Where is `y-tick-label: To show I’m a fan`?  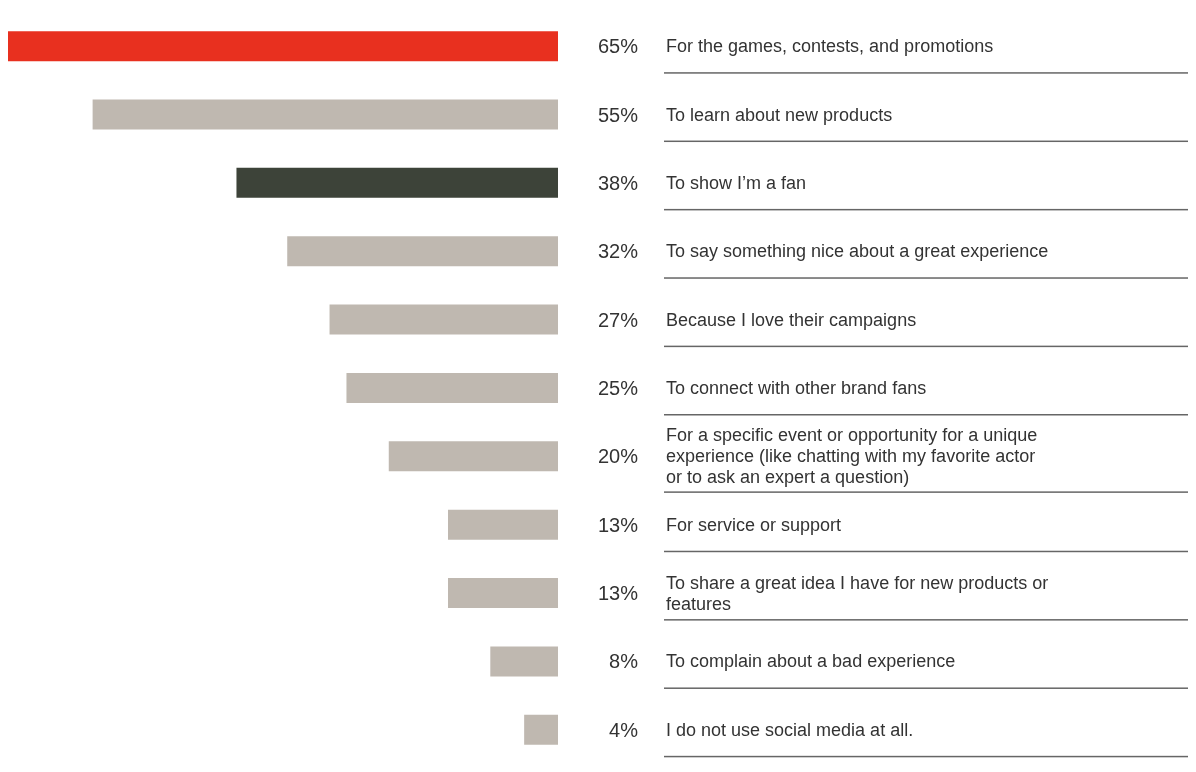
y-tick-label: To show I’m a fan is located at coordinates (736, 182).